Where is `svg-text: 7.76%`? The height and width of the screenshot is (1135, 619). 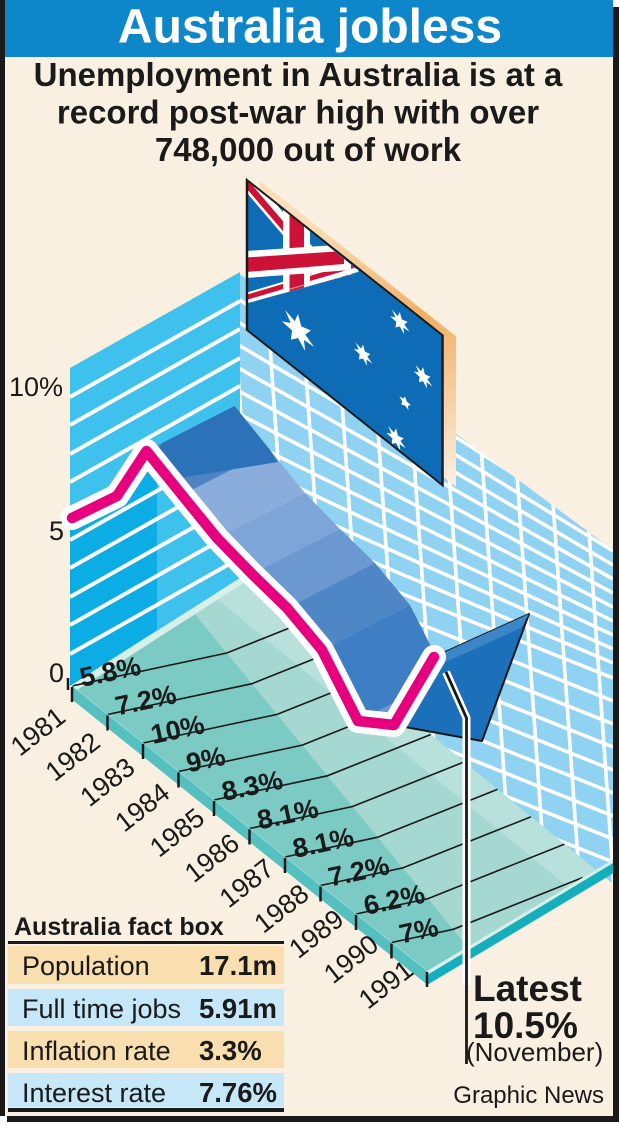
svg-text: 7.76% is located at coordinates (238, 1092).